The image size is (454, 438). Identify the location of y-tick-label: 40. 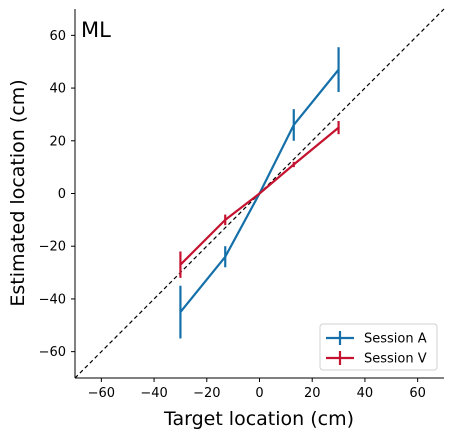
(57, 89).